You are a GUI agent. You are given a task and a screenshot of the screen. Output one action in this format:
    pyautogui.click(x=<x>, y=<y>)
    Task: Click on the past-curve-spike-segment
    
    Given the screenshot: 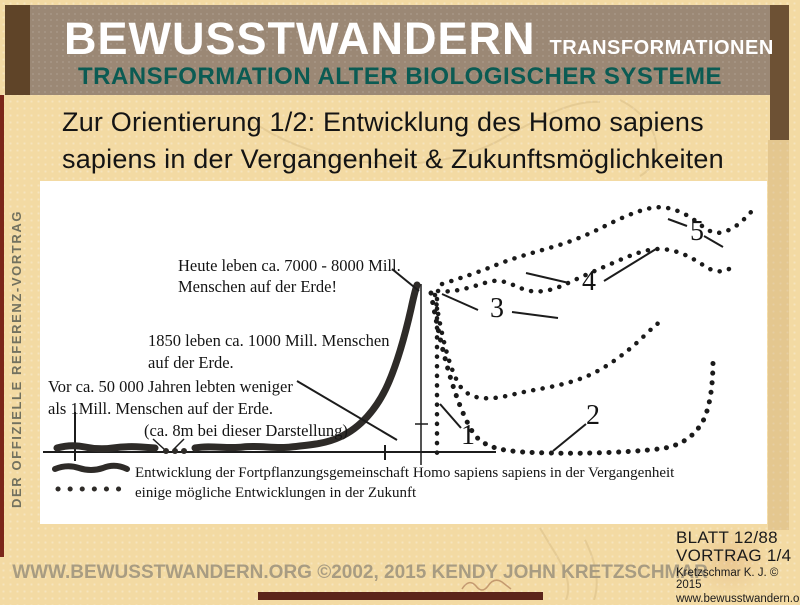 What is the action you would take?
    pyautogui.click(x=306, y=366)
    